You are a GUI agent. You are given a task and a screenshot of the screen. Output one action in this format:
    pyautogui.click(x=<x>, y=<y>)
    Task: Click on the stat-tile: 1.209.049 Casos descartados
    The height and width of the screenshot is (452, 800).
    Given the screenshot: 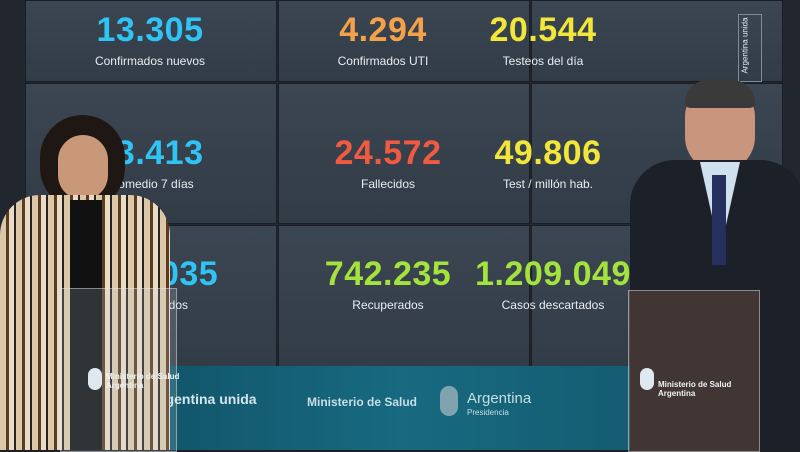 What is the action you would take?
    pyautogui.click(x=553, y=284)
    